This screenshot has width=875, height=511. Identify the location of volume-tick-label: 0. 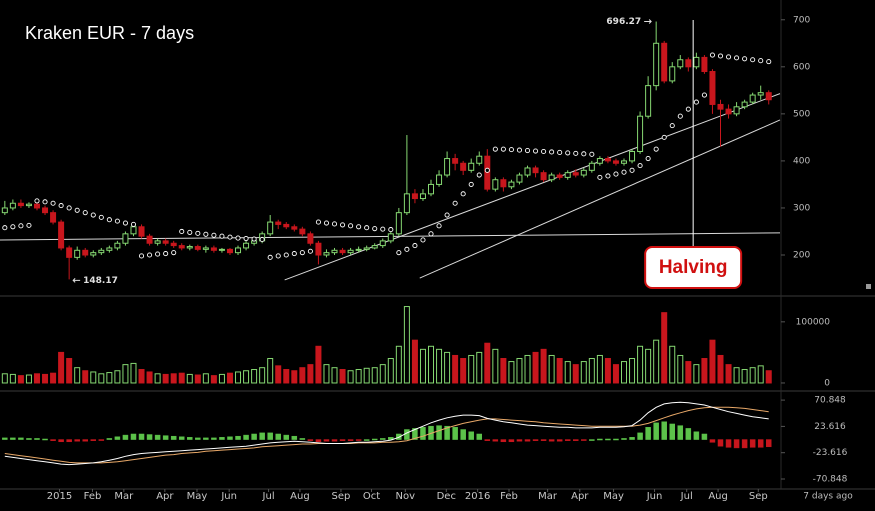
(827, 383).